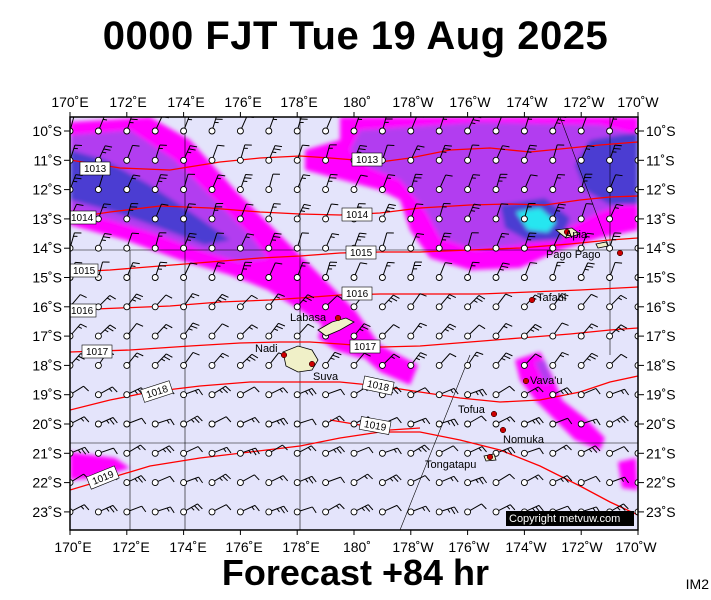 This screenshot has height=600, width=711. Describe the element at coordinates (413, 102) in the screenshot. I see `top-lon-label: 178˚W` at that location.